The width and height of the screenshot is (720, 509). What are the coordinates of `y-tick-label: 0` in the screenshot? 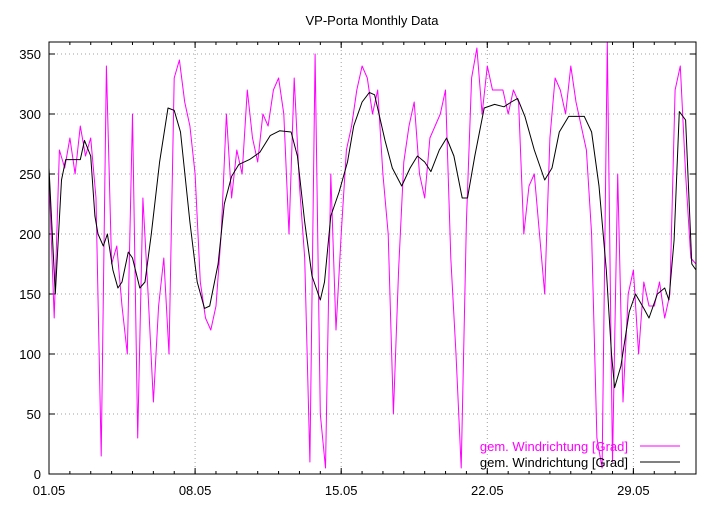 It's located at (37, 474).